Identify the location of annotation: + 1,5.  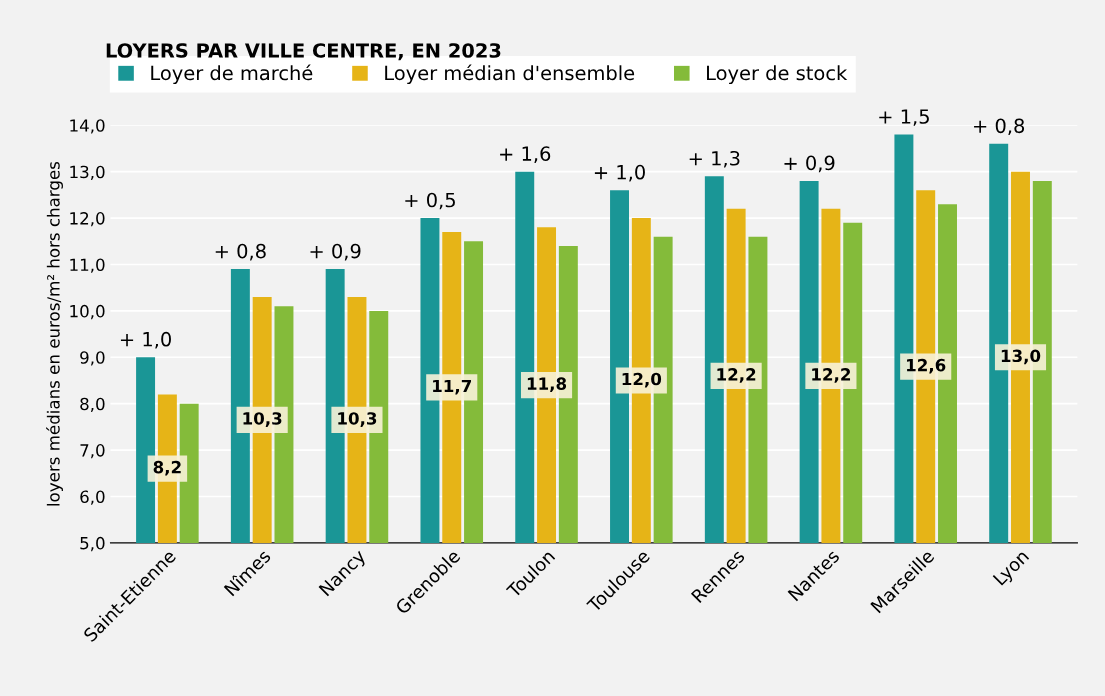
(904, 117).